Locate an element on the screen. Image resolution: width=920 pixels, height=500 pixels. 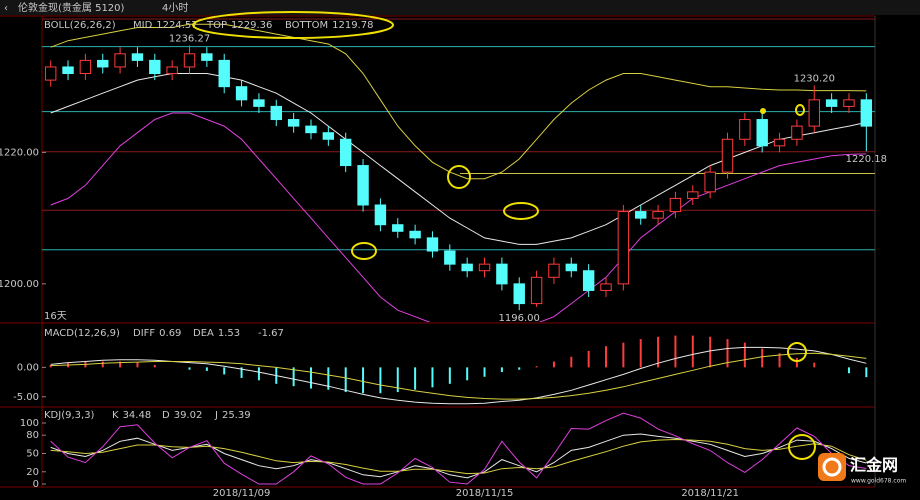
series-name: TOP is located at coordinates (216, 25).